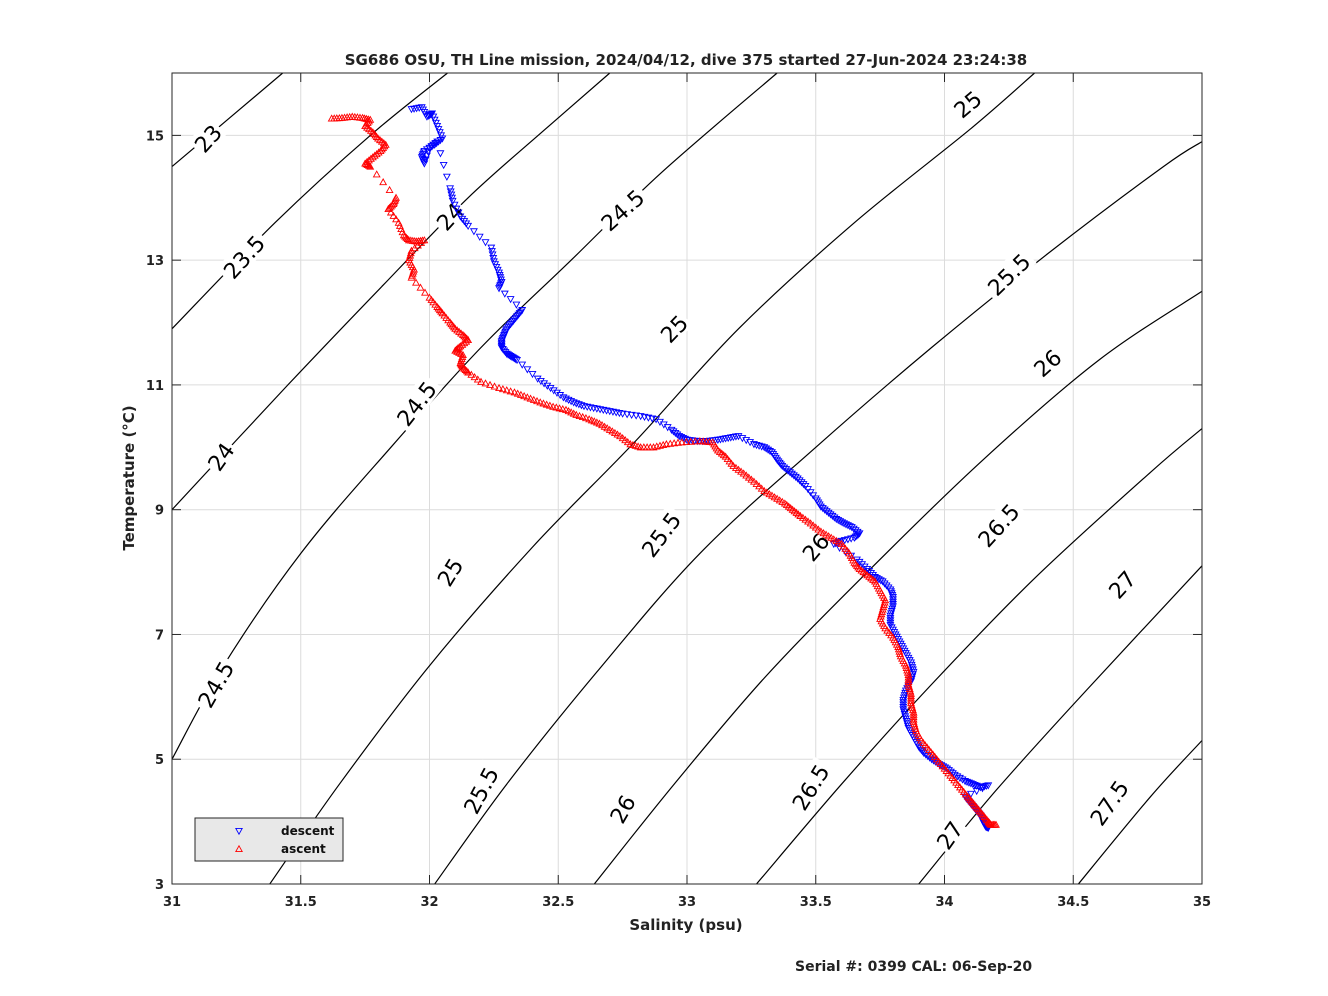  What do you see at coordinates (1073, 902) in the screenshot?
I see `x-tick-label: 34.5` at bounding box center [1073, 902].